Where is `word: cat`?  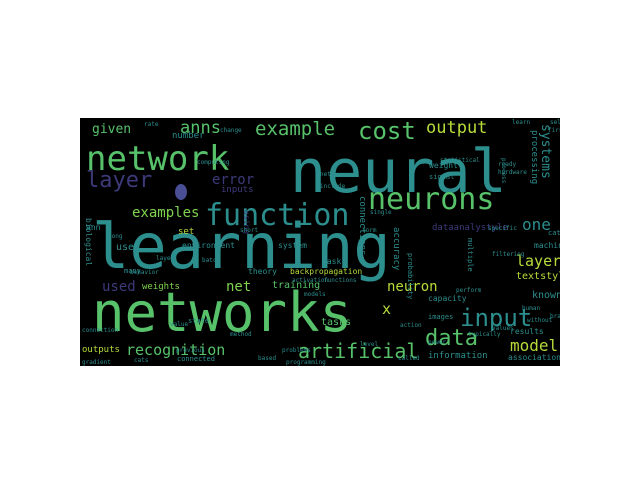
word: cat is located at coordinates (554, 233).